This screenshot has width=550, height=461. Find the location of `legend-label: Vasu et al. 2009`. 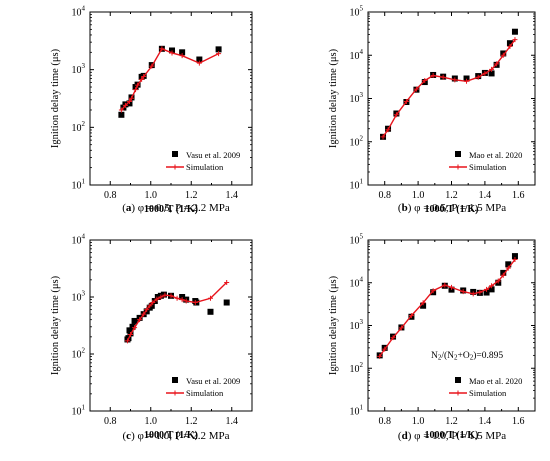

legend-label: Vasu et al. 2009 is located at coordinates (213, 381).